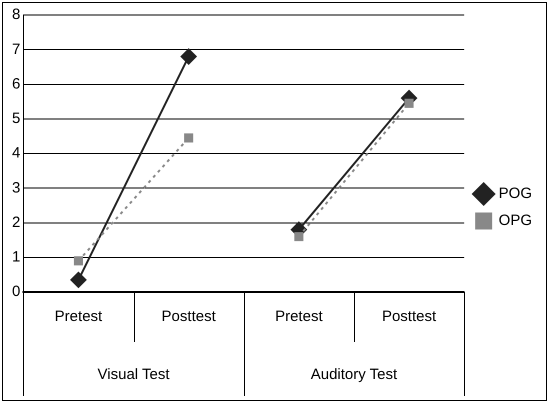 This screenshot has height=403, width=549. I want to click on y-tick-label: 1, so click(16, 257).